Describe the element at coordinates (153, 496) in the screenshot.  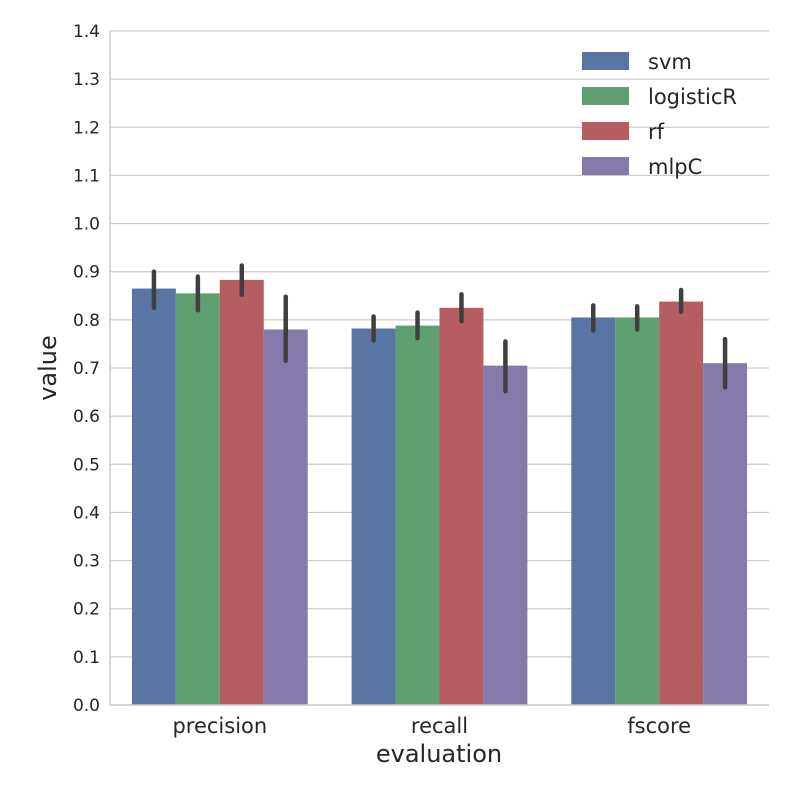
I see `bar-svm-precision` at that location.